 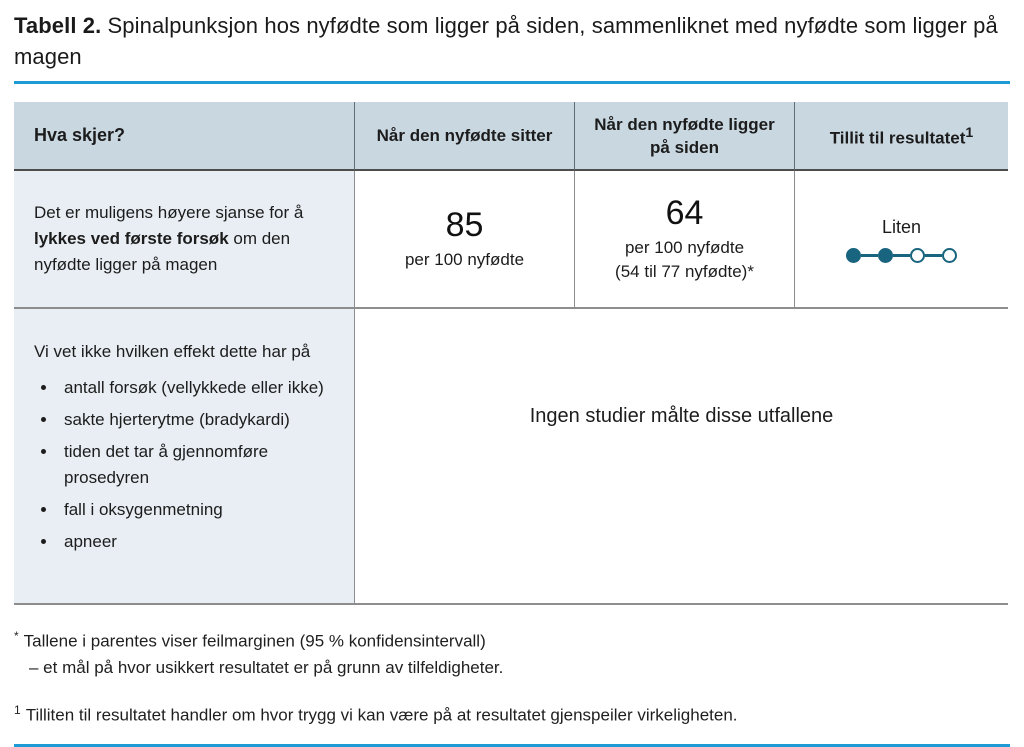 What do you see at coordinates (897, 138) in the screenshot?
I see `header-confidence-label: Tillit til resultatet` at bounding box center [897, 138].